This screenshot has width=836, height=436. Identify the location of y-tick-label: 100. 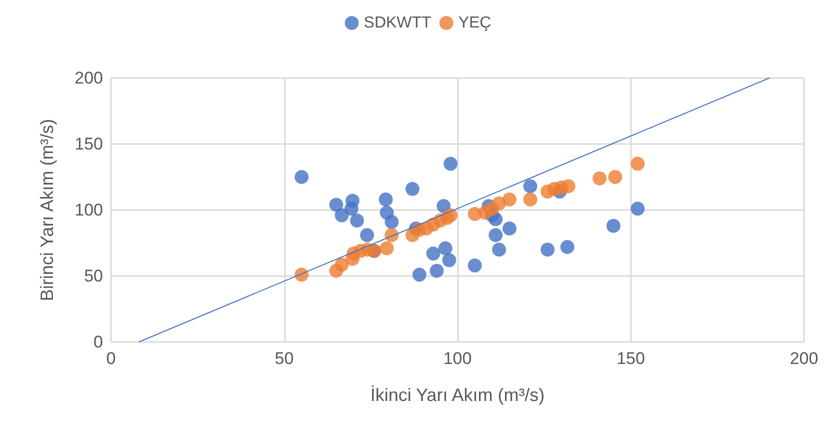
(88, 210).